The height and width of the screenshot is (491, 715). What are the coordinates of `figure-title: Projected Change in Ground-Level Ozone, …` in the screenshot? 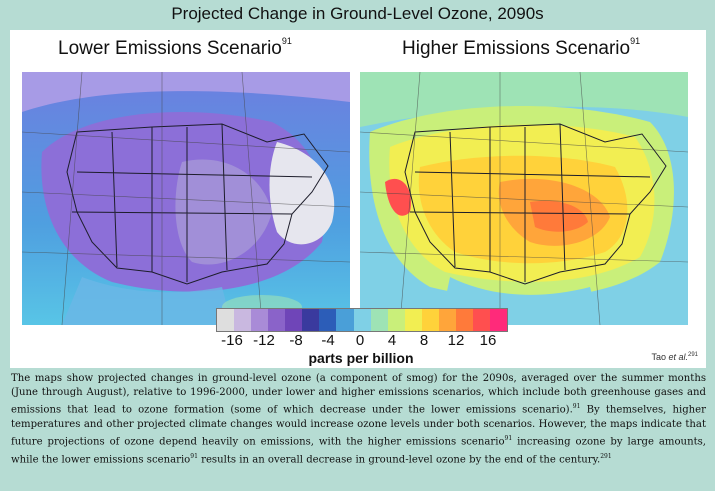 It's located at (357, 13).